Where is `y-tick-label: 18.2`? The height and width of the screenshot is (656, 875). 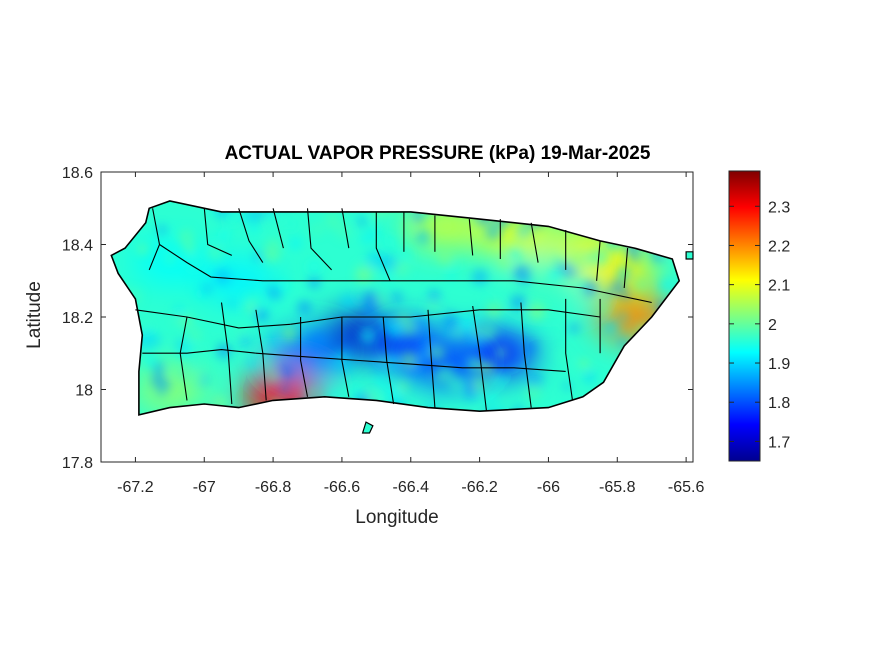
y-tick-label: 18.2 is located at coordinates (77, 318).